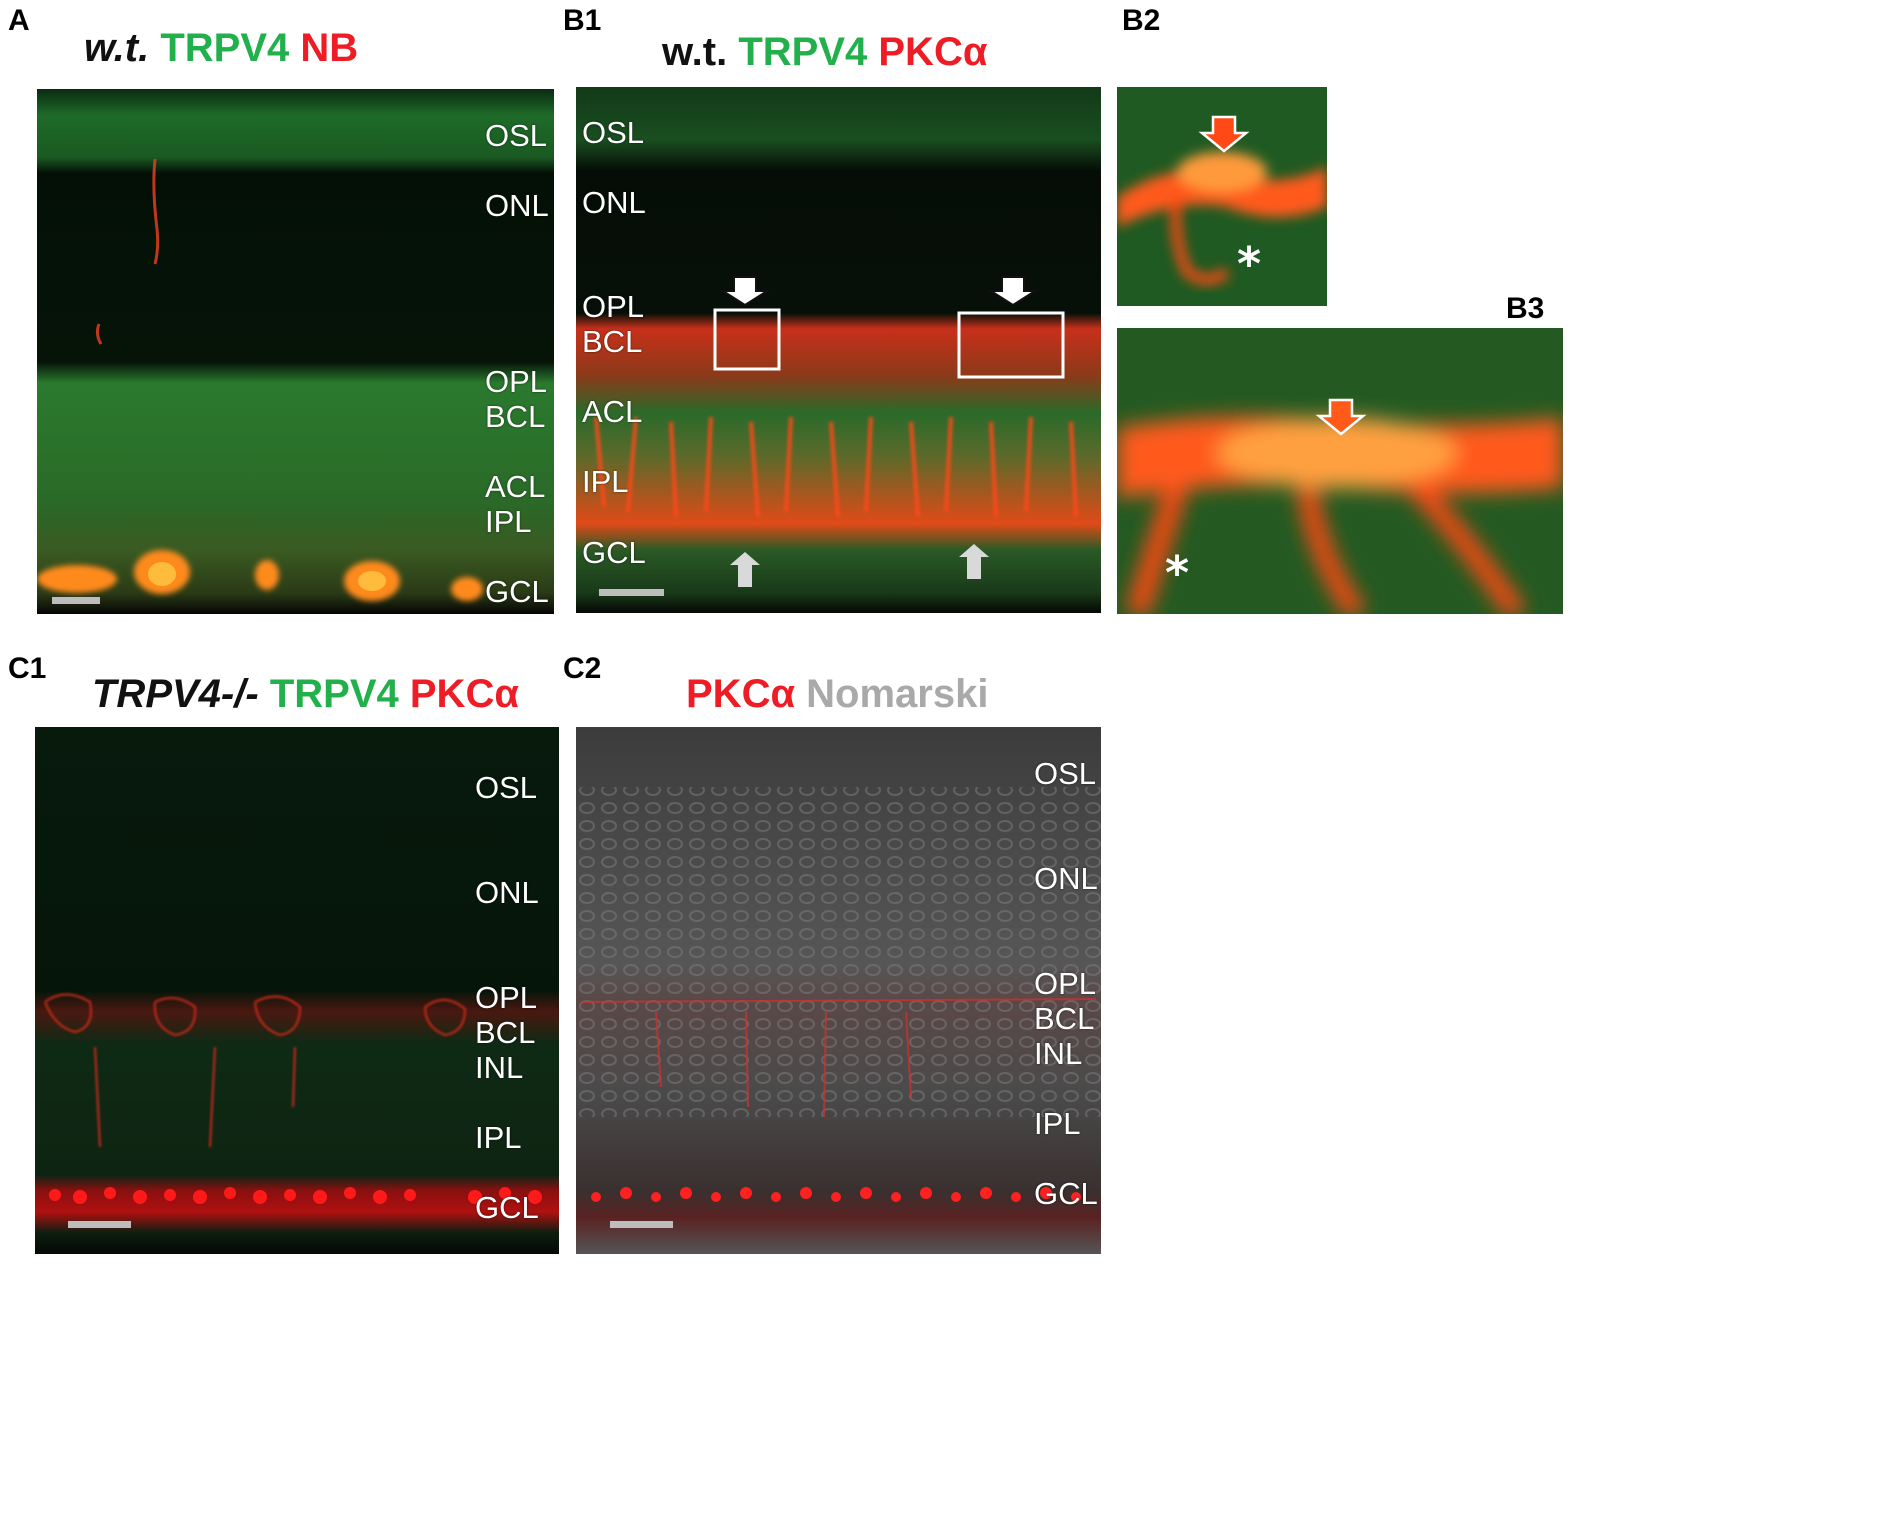 Image resolution: width=1901 pixels, height=1526 pixels. Describe the element at coordinates (117, 48) in the screenshot. I see `title-a-genotype: w.t.` at that location.